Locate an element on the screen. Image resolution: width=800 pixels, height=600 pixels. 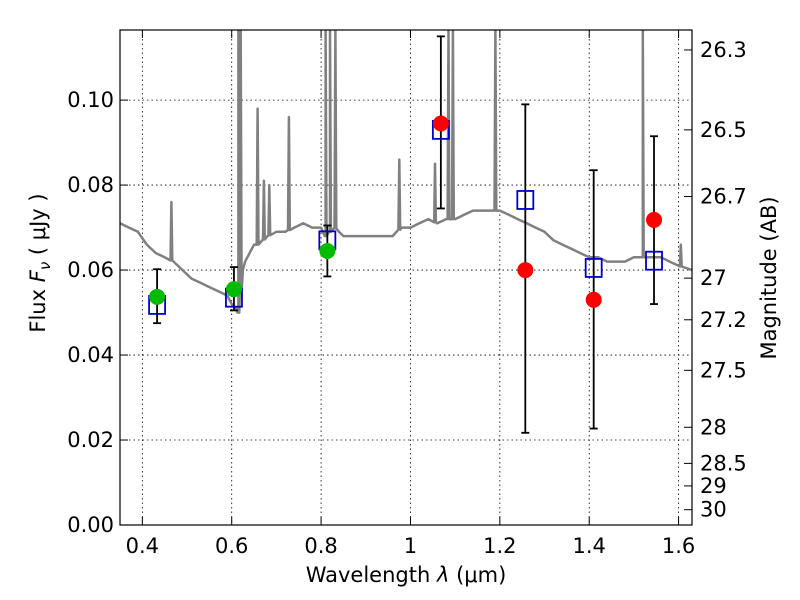
x-tick-label: 1.6 is located at coordinates (678, 546).